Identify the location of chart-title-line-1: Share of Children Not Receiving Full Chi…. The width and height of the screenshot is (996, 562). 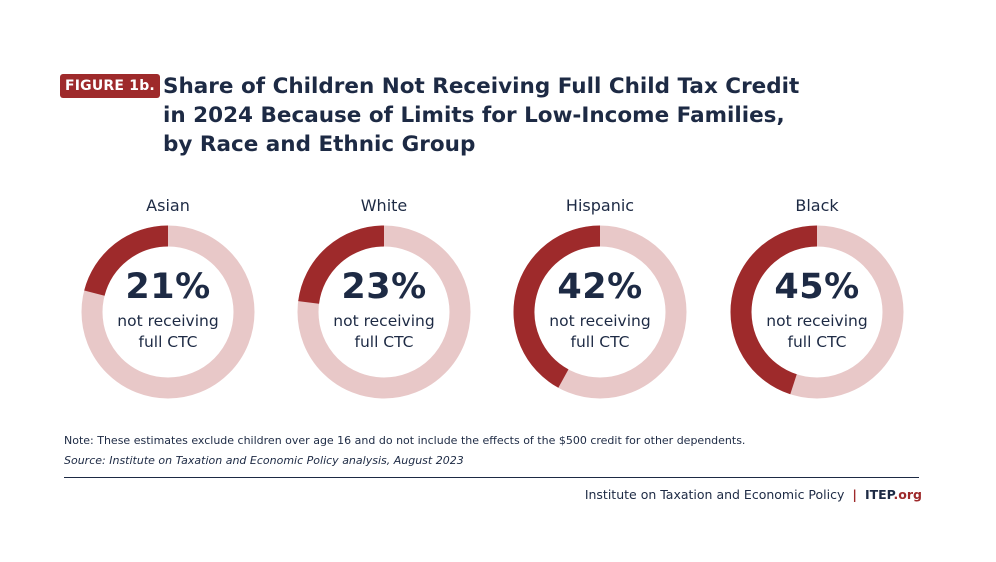
(481, 86).